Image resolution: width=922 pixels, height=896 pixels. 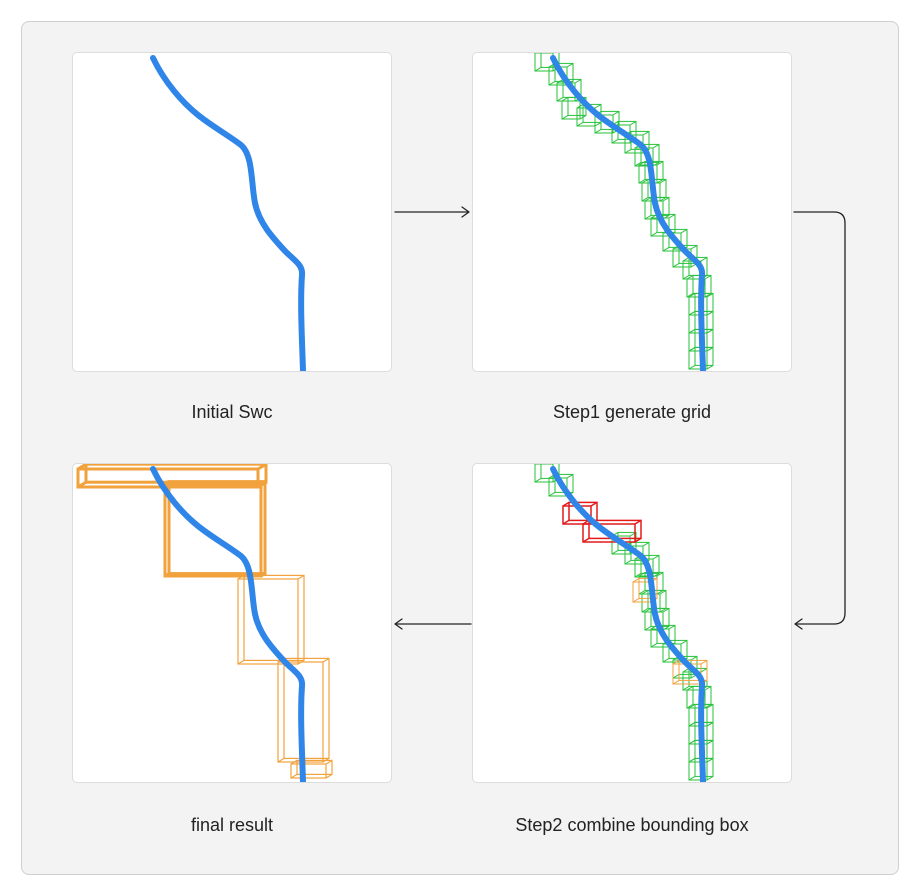 I want to click on grid-cube-14-back, so click(x=688, y=254).